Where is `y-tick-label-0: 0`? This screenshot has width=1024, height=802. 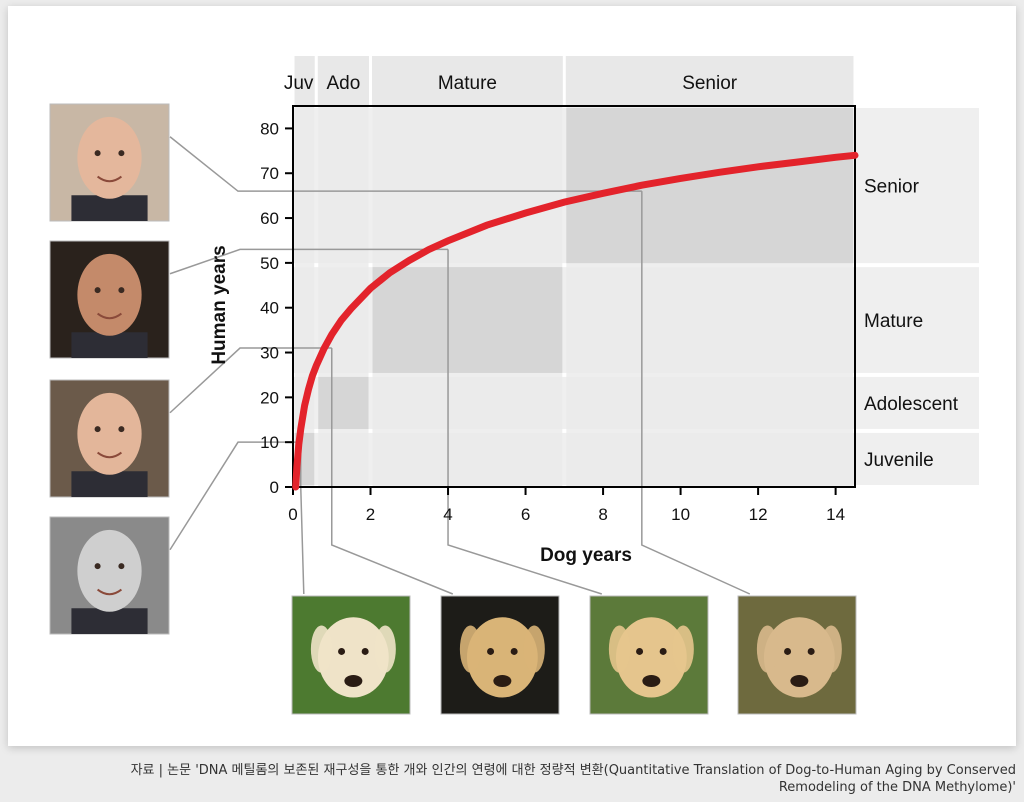
y-tick-label-0: 0 is located at coordinates (274, 487).